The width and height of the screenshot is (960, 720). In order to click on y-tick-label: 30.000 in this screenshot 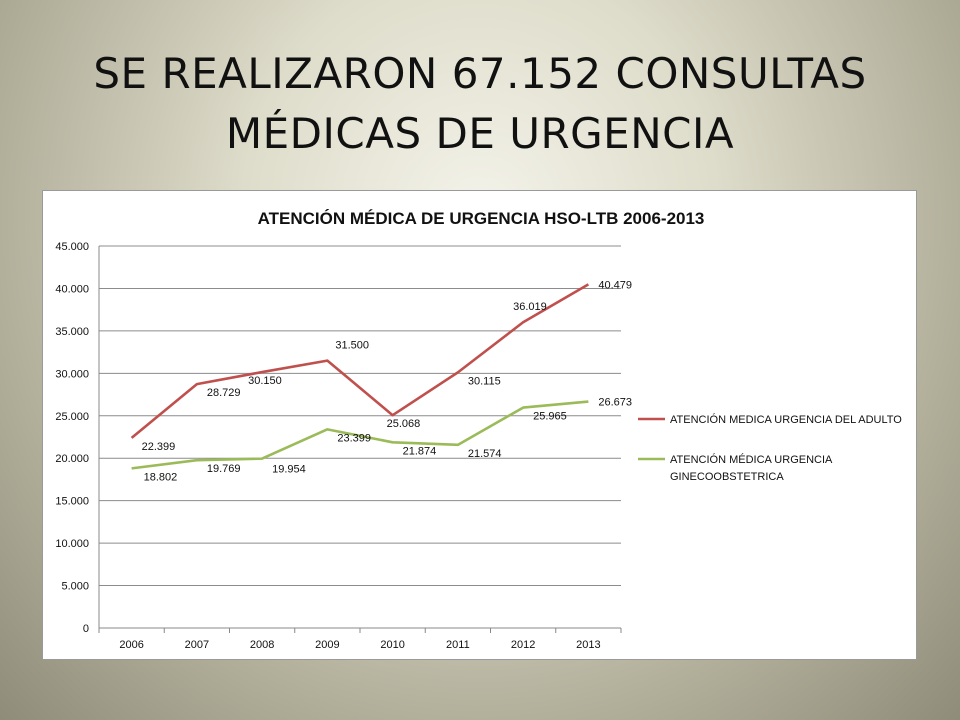, I will do `click(72, 374)`.